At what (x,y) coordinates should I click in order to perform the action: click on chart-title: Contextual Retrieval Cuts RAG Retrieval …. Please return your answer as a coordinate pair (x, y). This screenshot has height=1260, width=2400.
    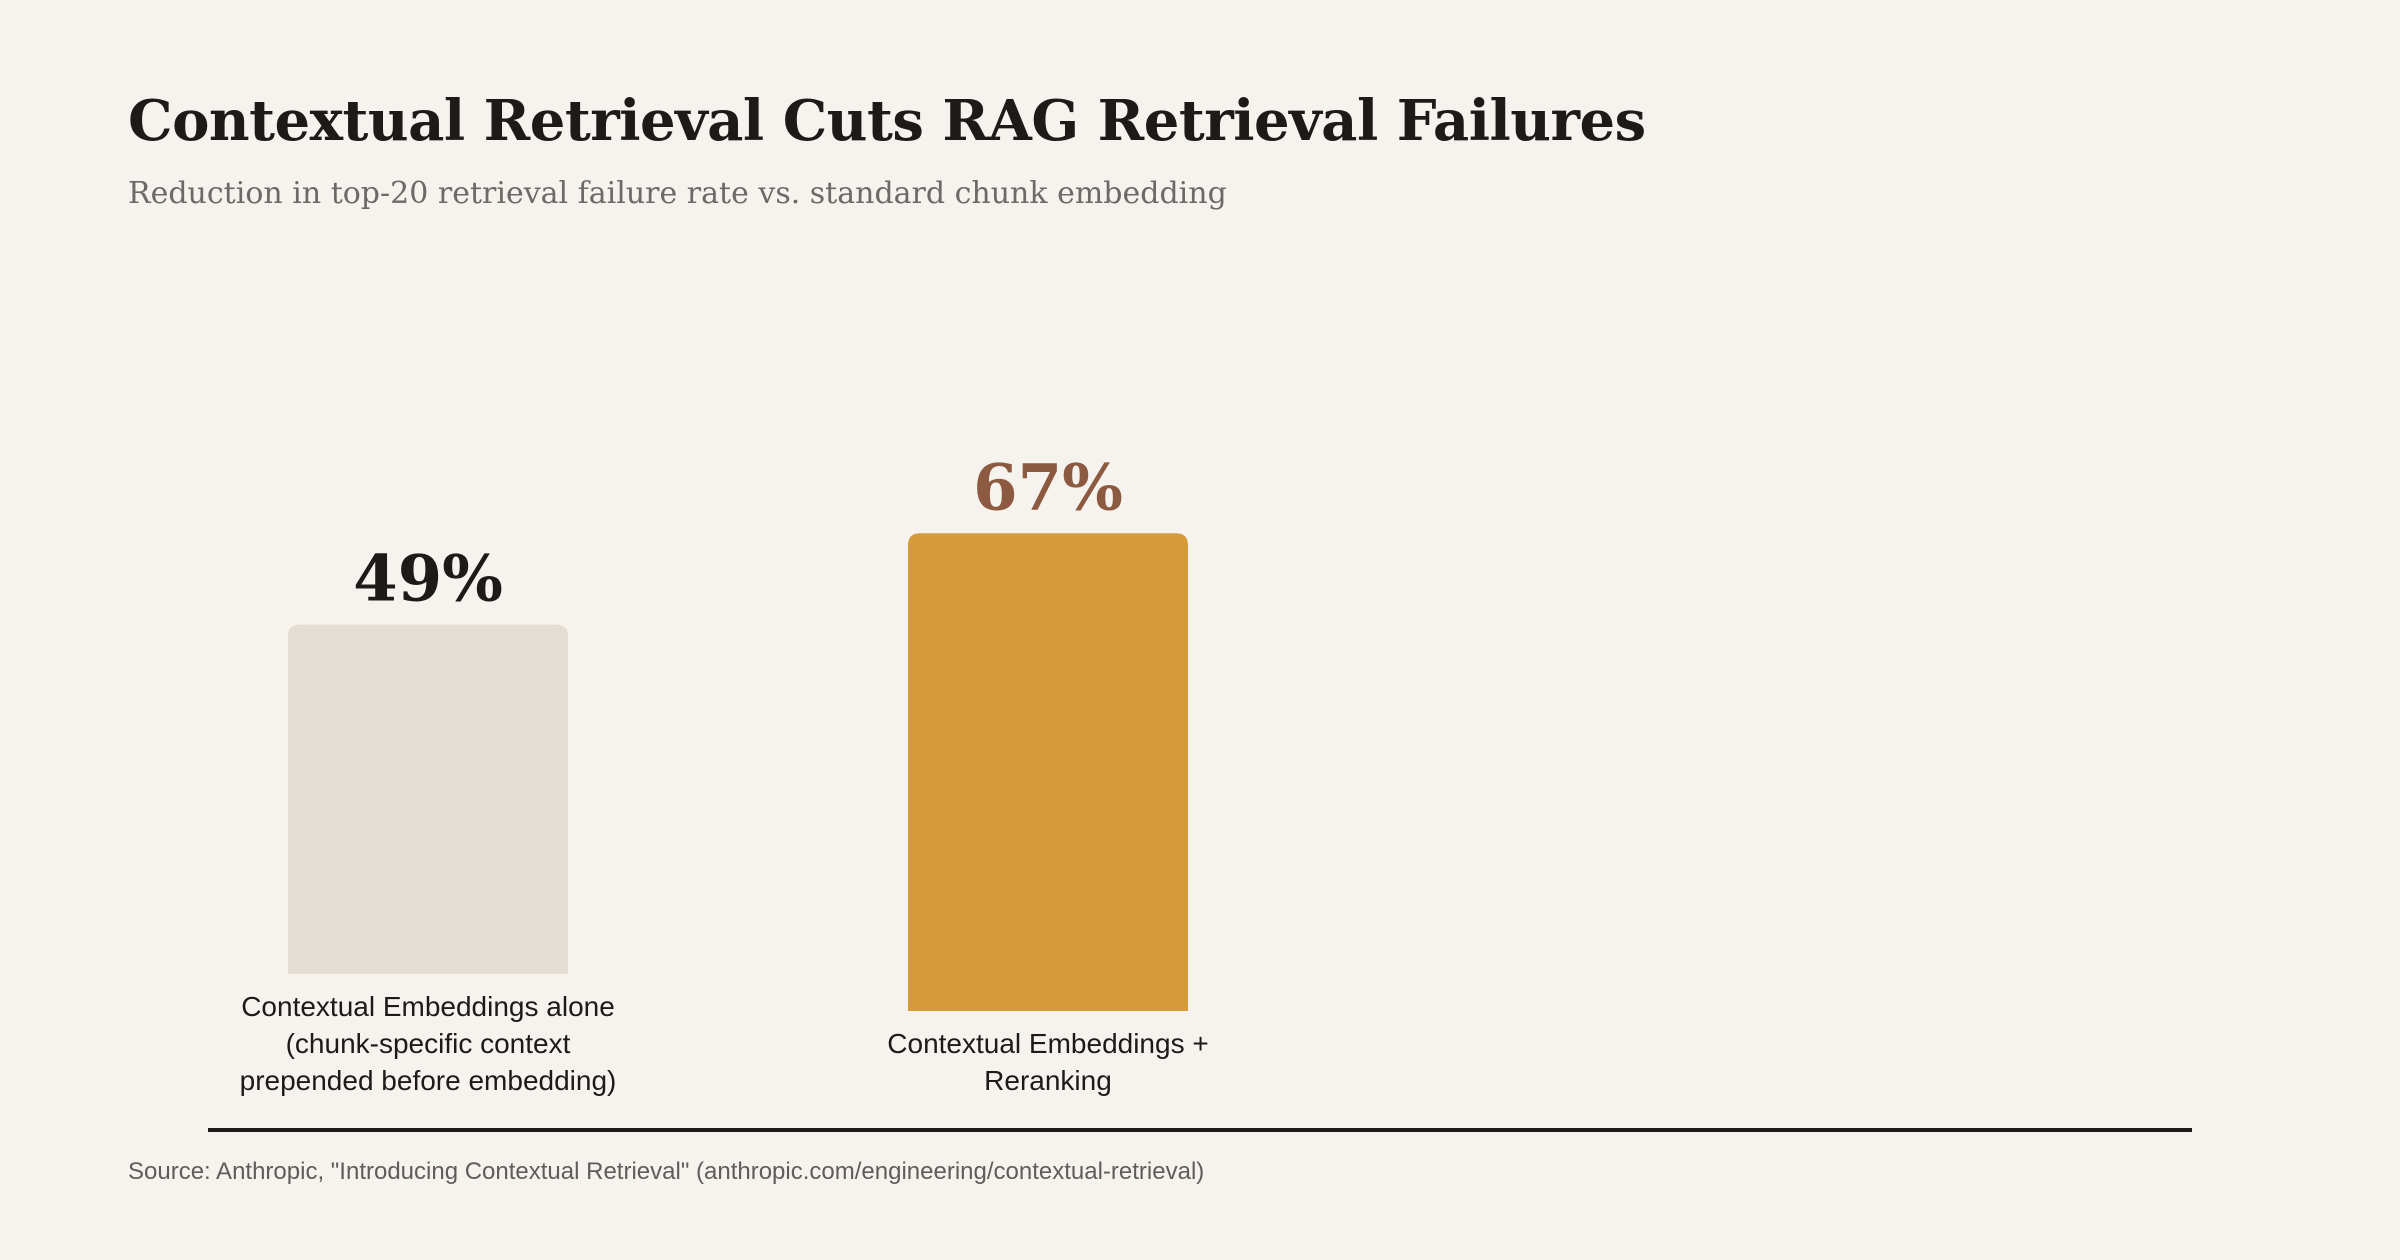
    Looking at the image, I should click on (887, 121).